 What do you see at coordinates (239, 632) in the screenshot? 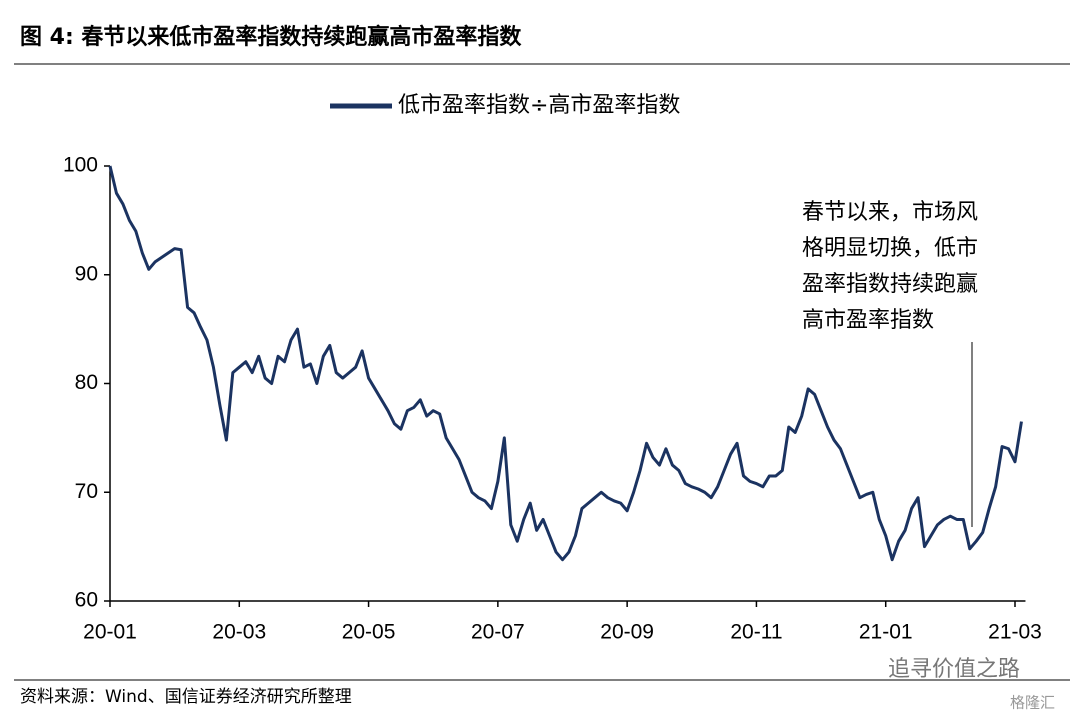
I see `x-tick-label: 20-03` at bounding box center [239, 632].